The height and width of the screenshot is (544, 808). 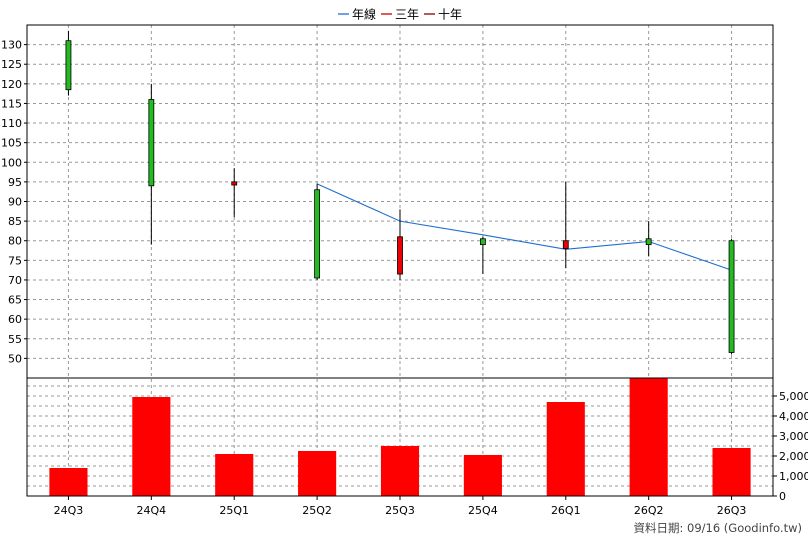 What do you see at coordinates (11, 103) in the screenshot?
I see `price-tick-label: 115` at bounding box center [11, 103].